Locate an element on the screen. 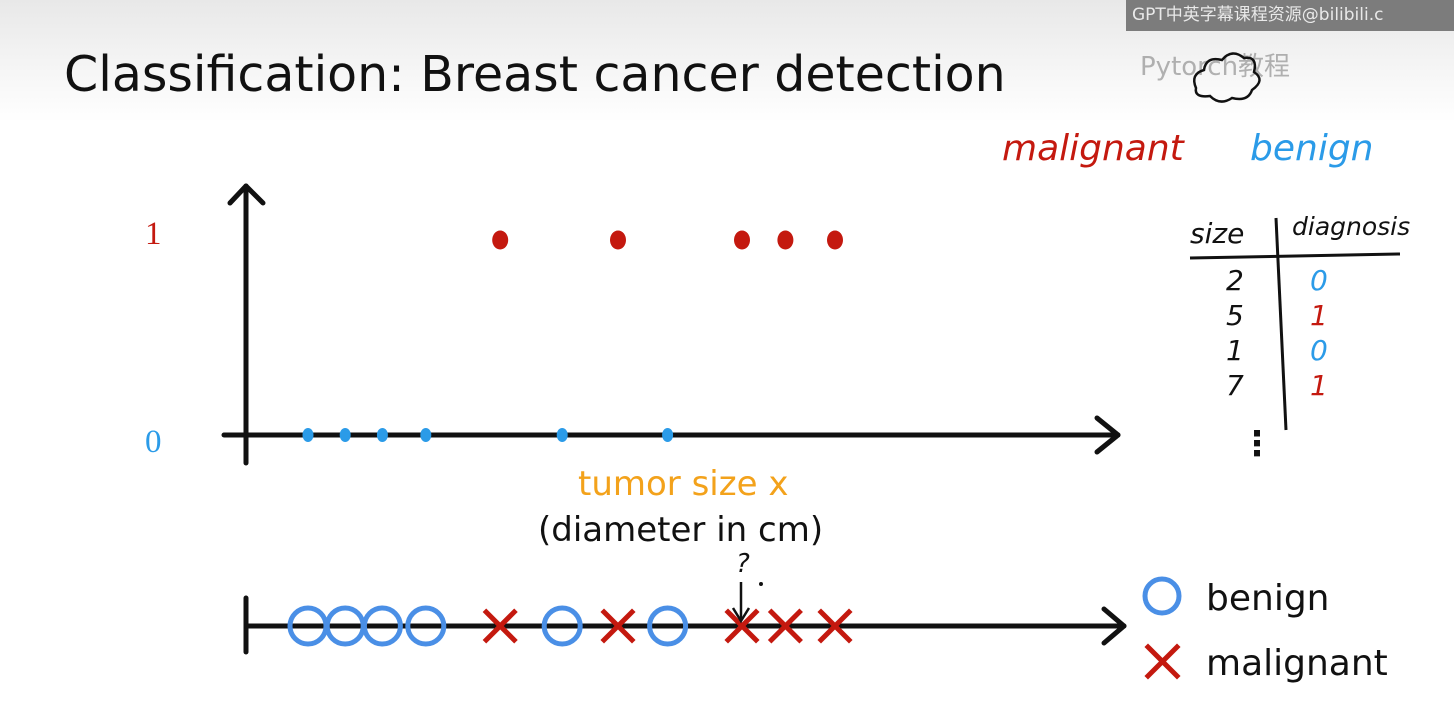 The width and height of the screenshot is (1454, 714). y-tick-label-0: 0 is located at coordinates (153, 442).